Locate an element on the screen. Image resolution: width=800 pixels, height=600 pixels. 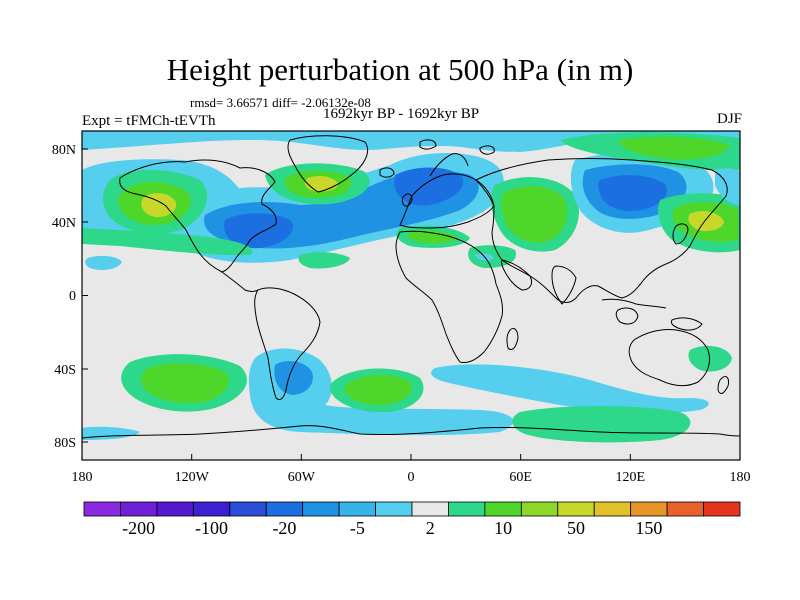
coast-antarctica is located at coordinates (411, 432).